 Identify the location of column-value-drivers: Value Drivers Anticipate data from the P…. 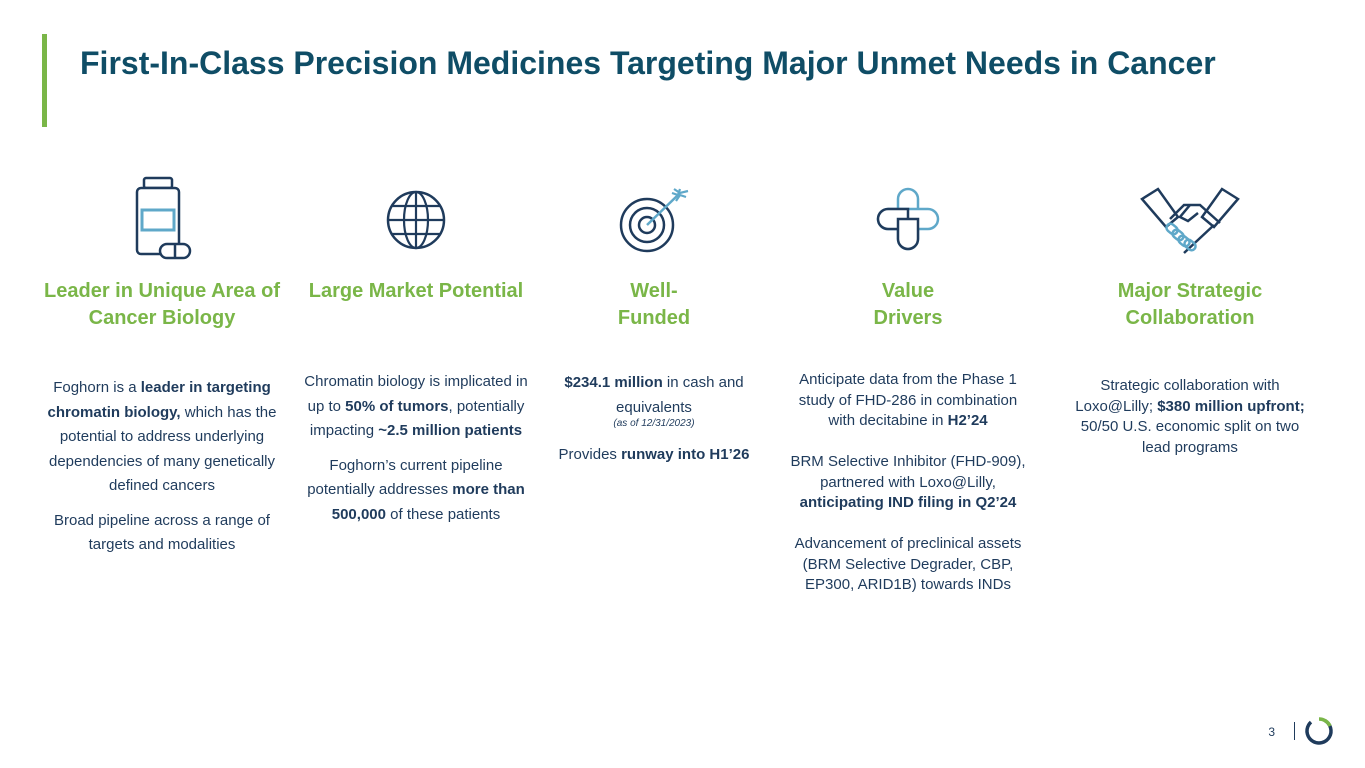
(908, 388).